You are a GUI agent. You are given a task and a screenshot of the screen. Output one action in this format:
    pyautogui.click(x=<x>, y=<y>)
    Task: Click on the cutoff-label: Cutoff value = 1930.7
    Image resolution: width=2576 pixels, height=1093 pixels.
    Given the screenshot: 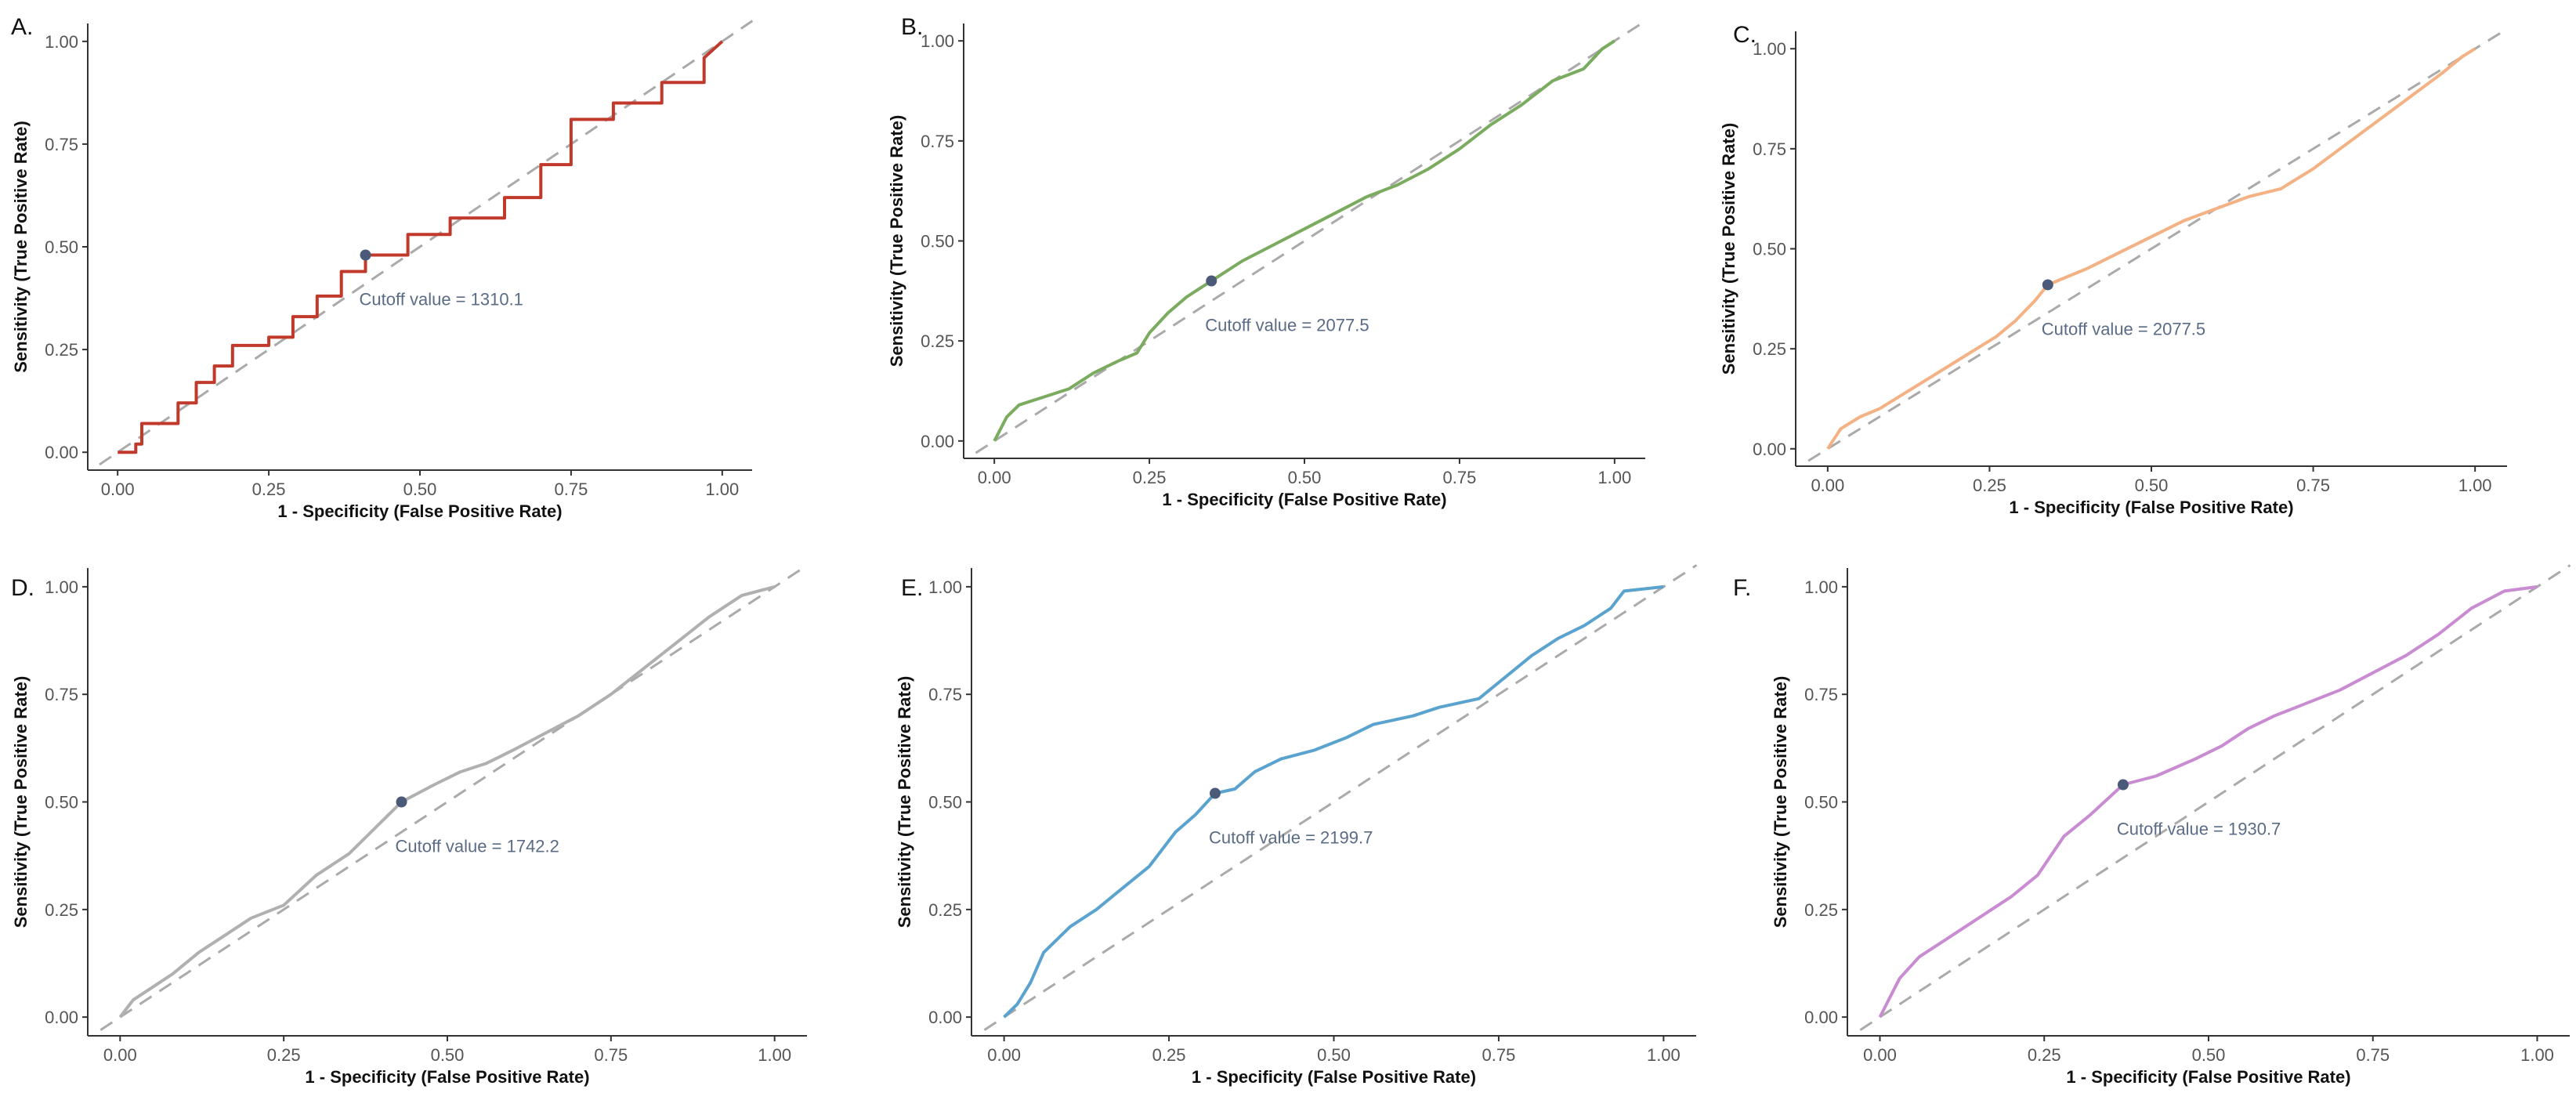 What is the action you would take?
    pyautogui.click(x=2199, y=829)
    